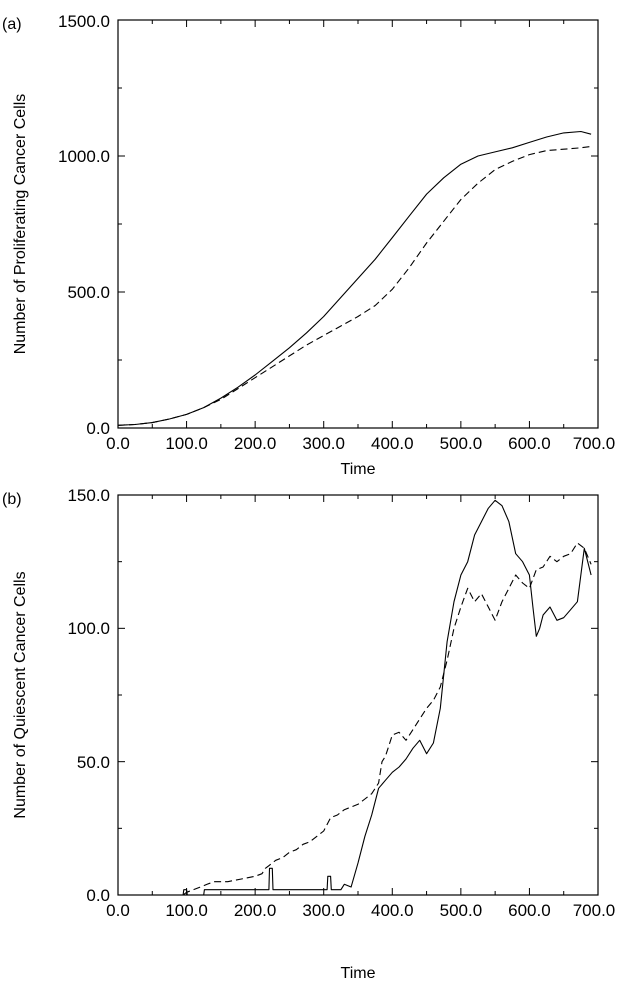 This screenshot has width=631, height=987. What do you see at coordinates (88, 628) in the screenshot?
I see `panel-b-y-tick-label: 100.0` at bounding box center [88, 628].